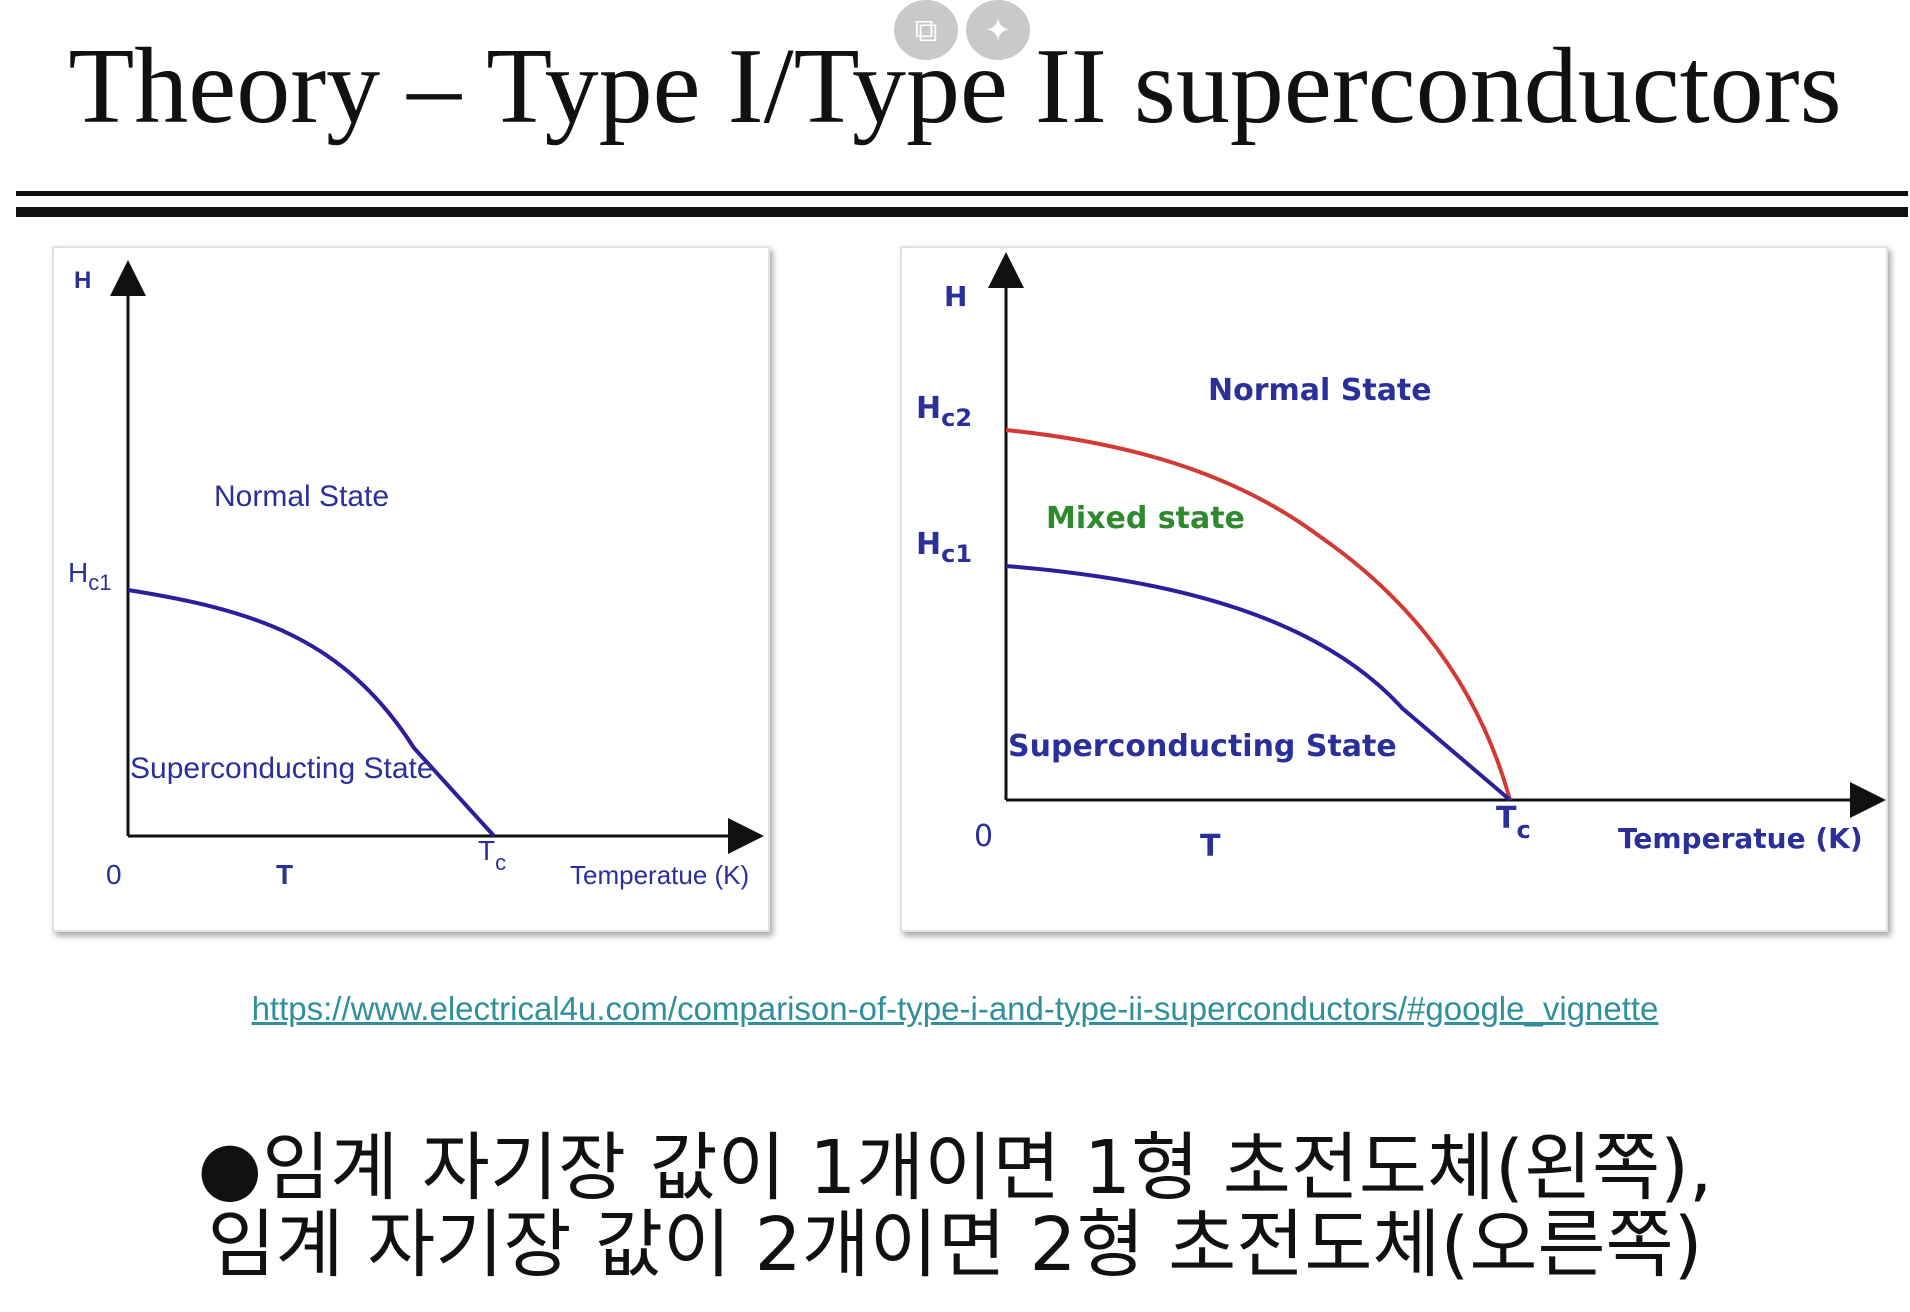  Describe the element at coordinates (282, 768) in the screenshot. I see `type1-superconducting-state-label: Superconducting State` at that location.